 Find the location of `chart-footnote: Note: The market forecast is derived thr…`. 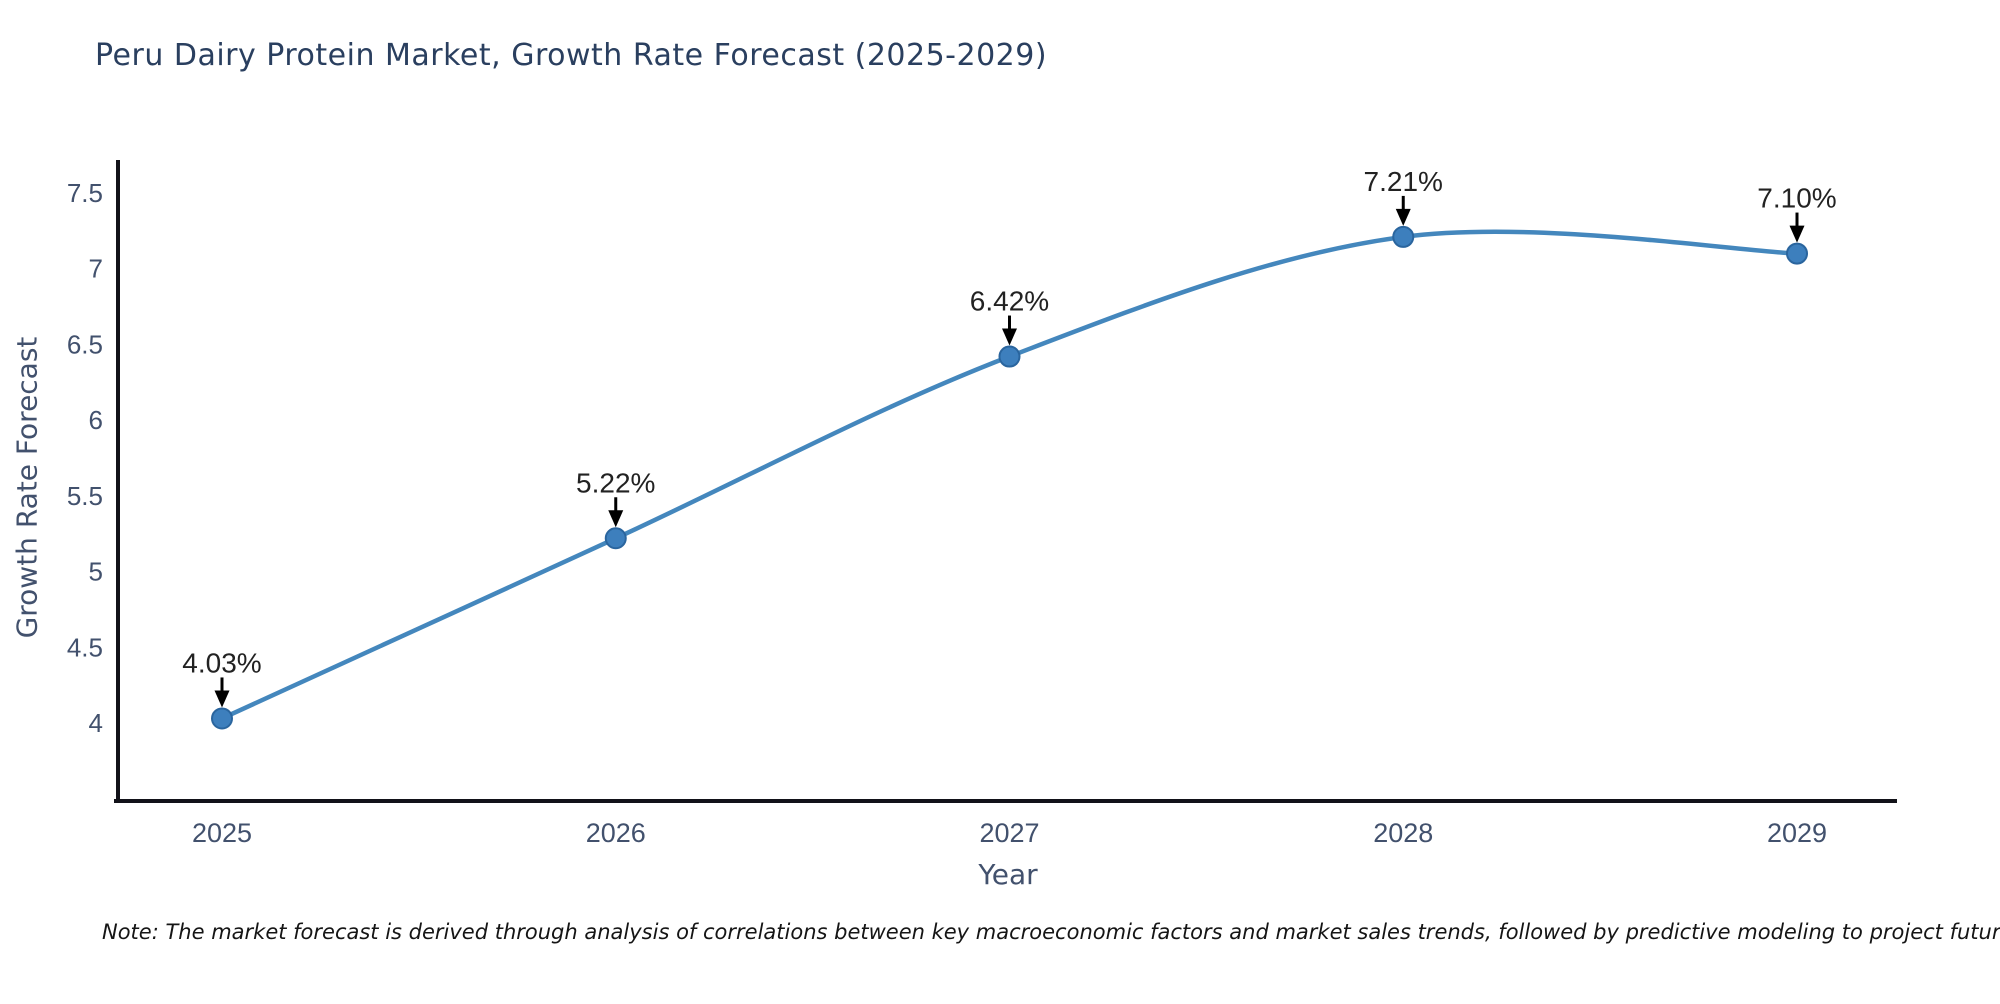

chart-footnote: Note: The market forecast is derived thr… is located at coordinates (1051, 932).